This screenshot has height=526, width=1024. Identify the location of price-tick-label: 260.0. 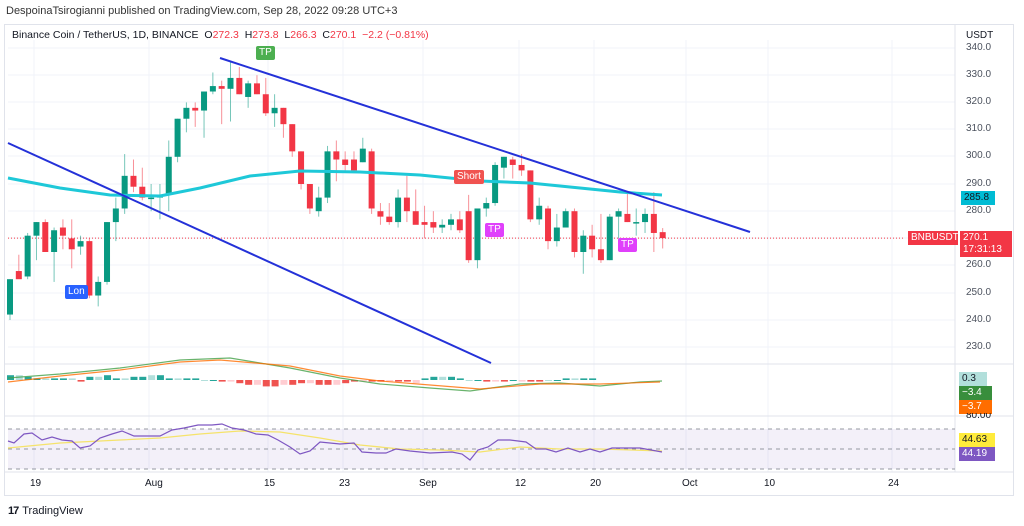
(979, 264).